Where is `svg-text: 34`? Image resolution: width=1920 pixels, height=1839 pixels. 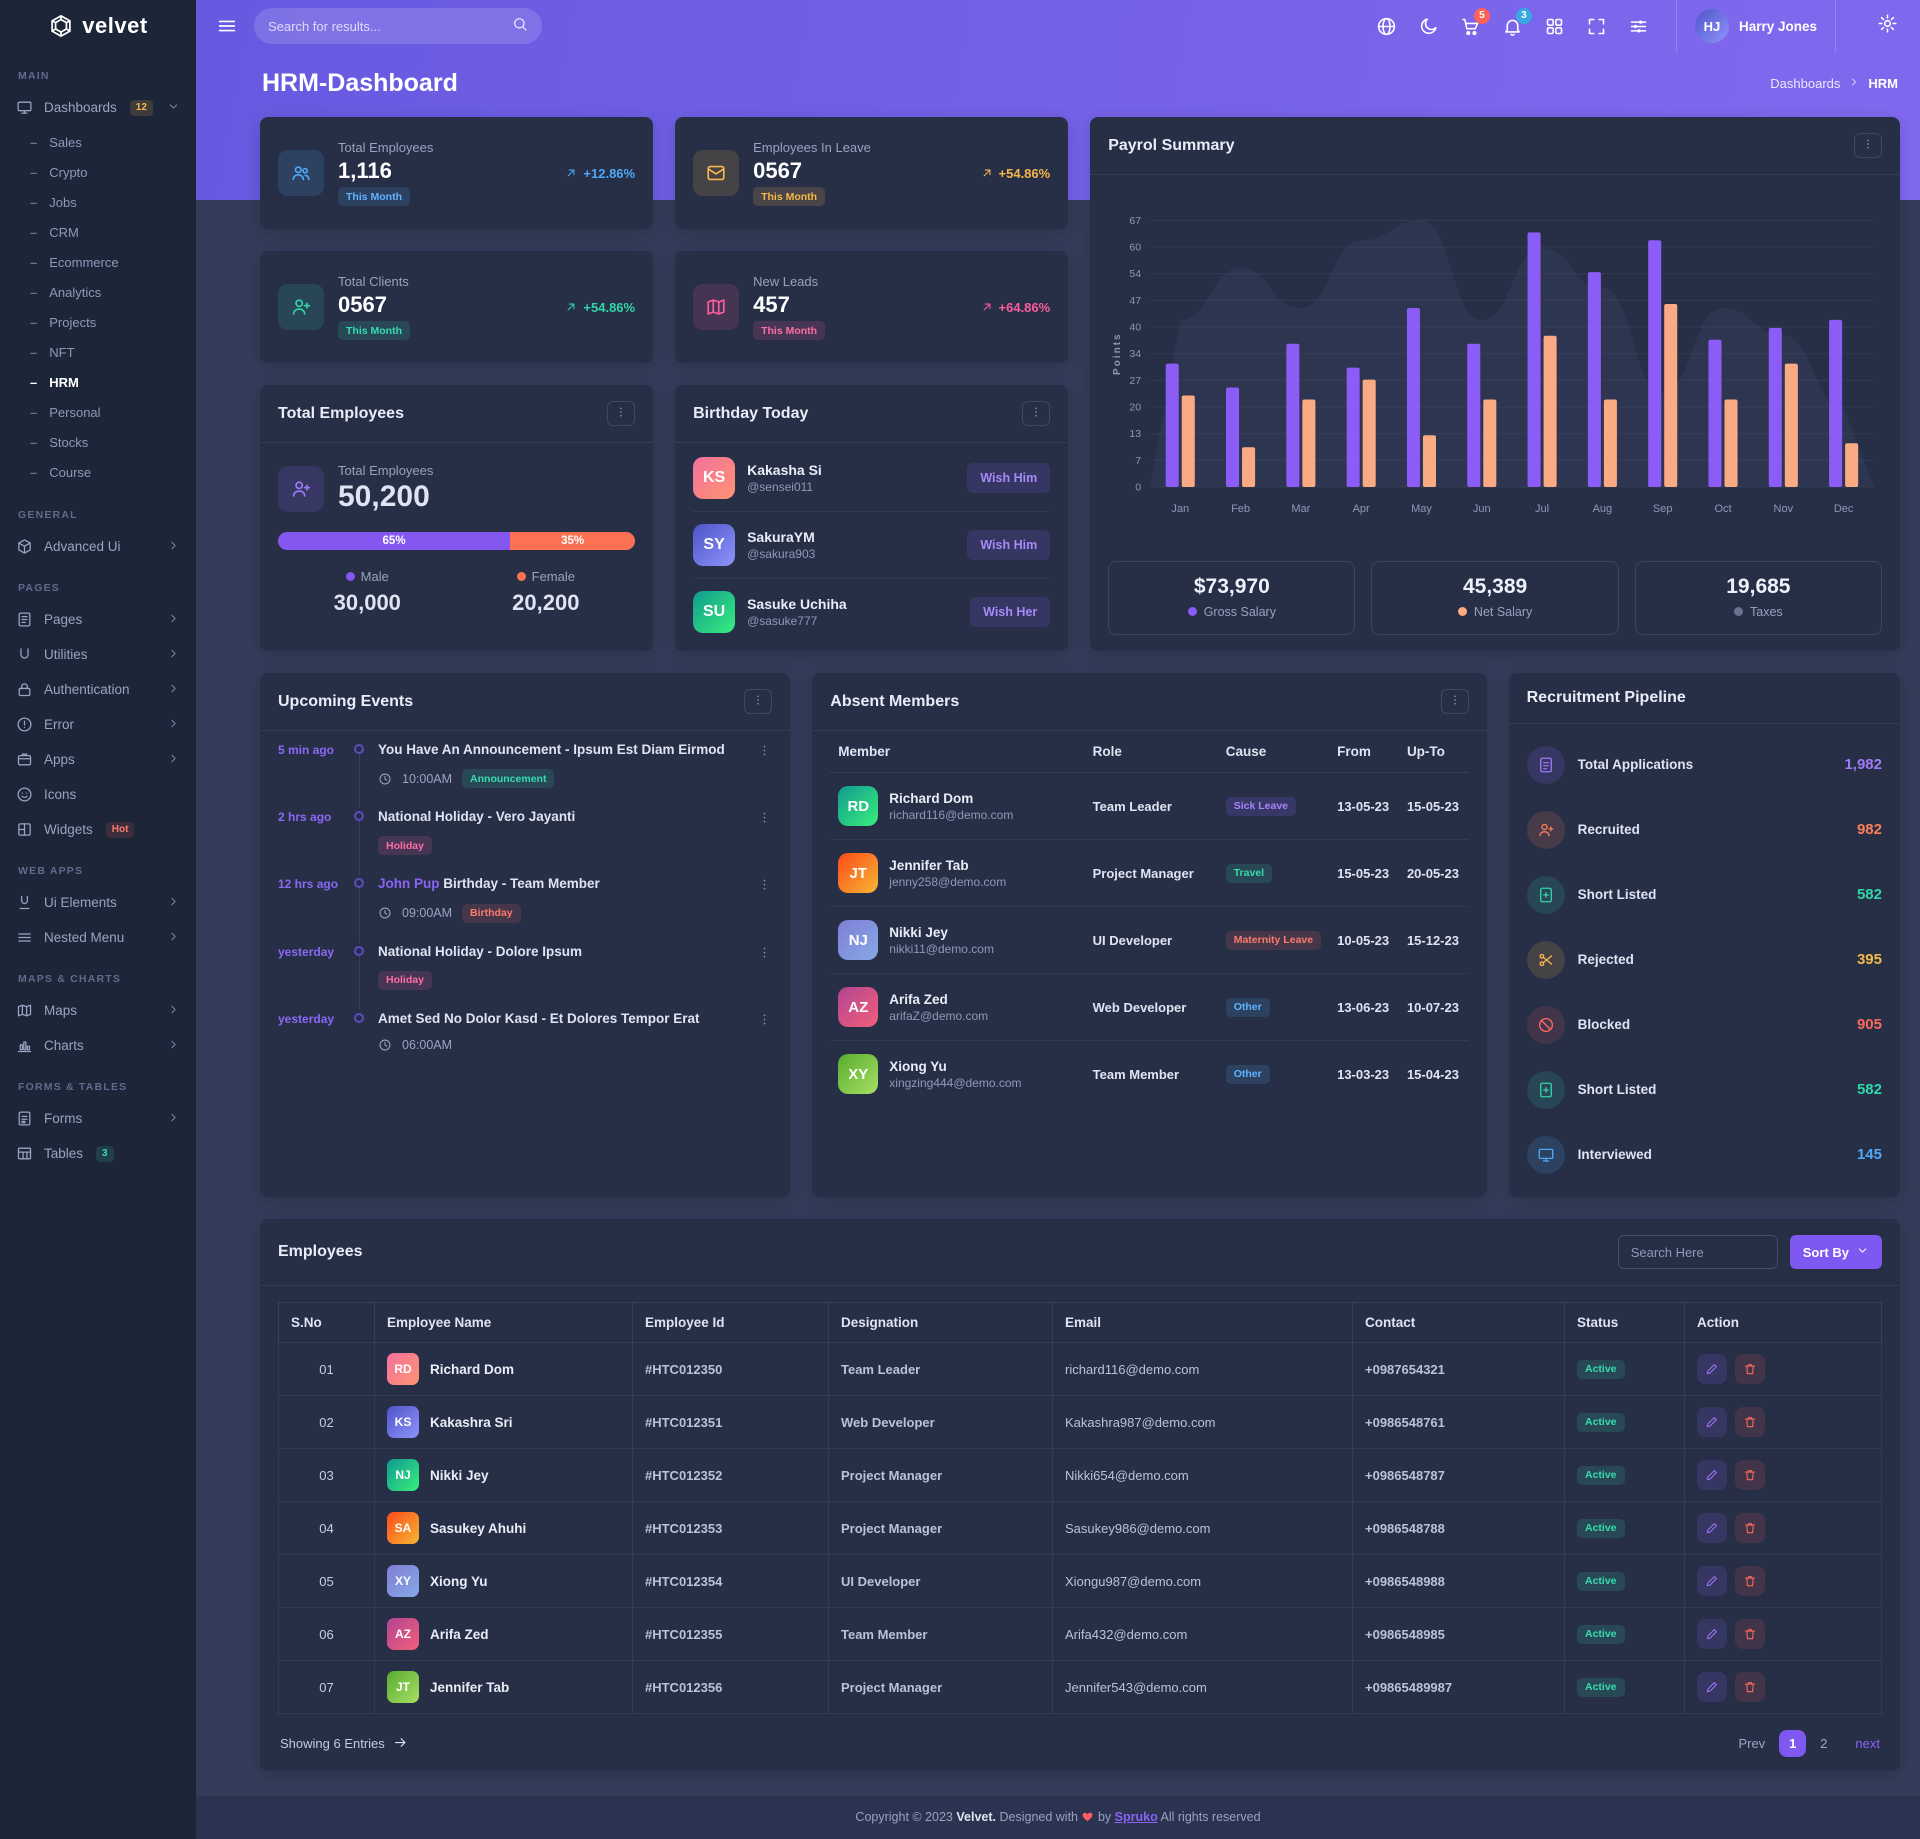 svg-text: 34 is located at coordinates (1136, 354).